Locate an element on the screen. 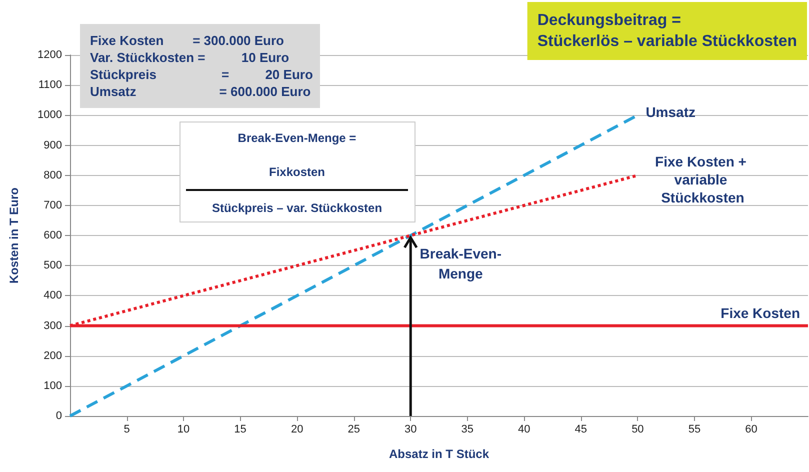  x-tick-label: 30 is located at coordinates (410, 430).